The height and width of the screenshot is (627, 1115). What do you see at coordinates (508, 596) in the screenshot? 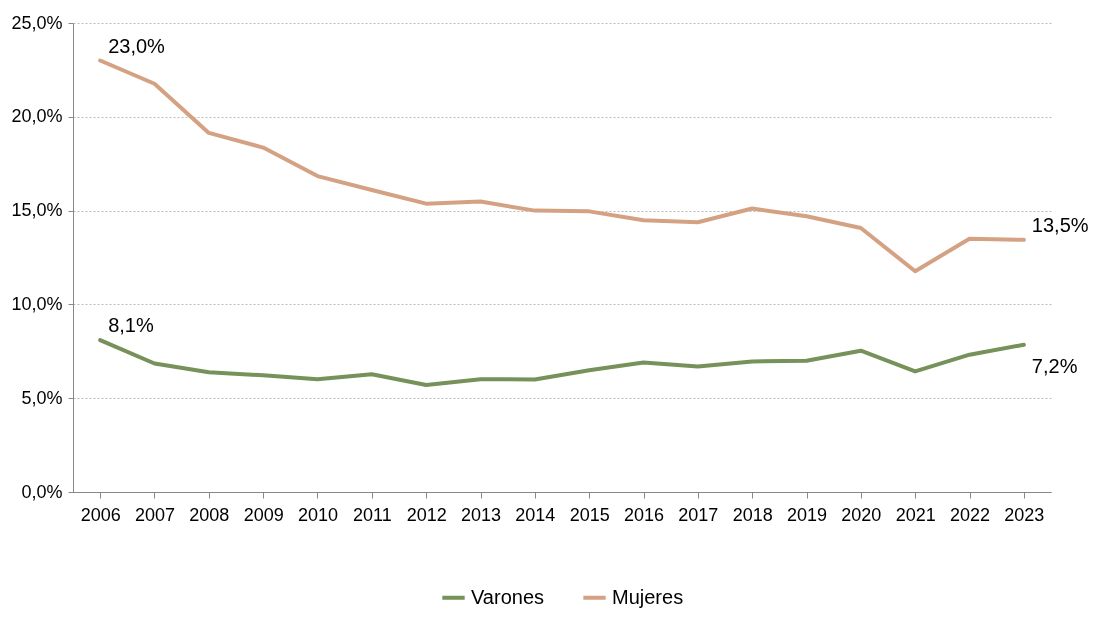
I see `legend-label: Varones` at bounding box center [508, 596].